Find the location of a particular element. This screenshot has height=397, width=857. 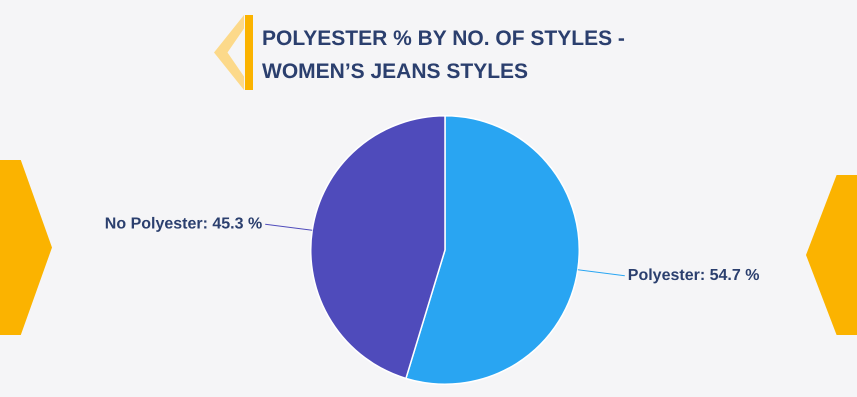

chart-title: POLYESTER % BY NO. OF STYLES - WOMEN’S JEANS STYLES is located at coordinates (443, 55).